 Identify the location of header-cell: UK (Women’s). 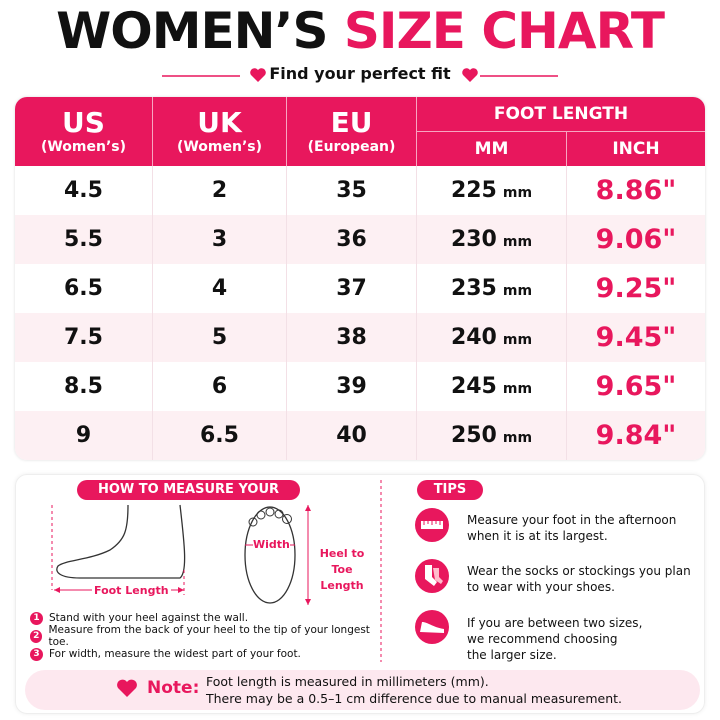
(220, 131).